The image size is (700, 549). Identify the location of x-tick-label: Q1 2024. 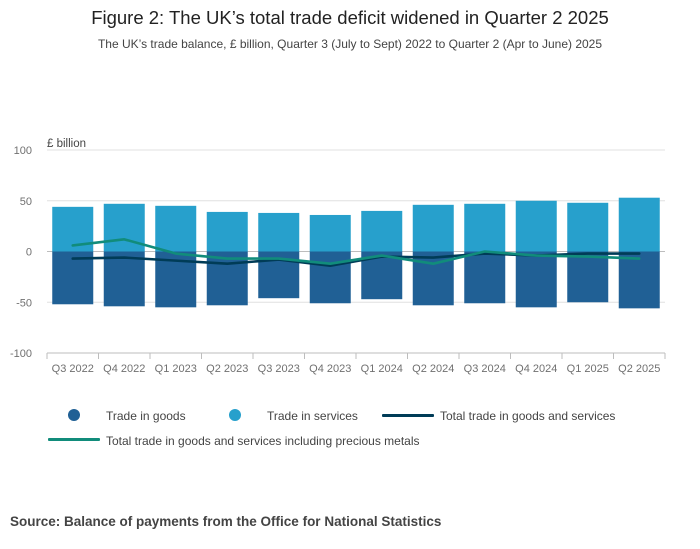
(382, 369).